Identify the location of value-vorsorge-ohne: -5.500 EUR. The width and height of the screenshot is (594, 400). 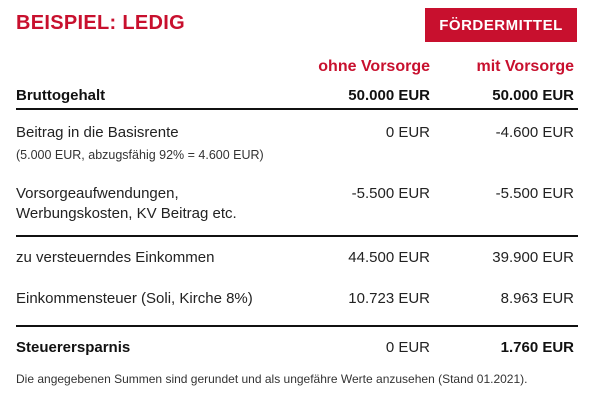
(390, 193).